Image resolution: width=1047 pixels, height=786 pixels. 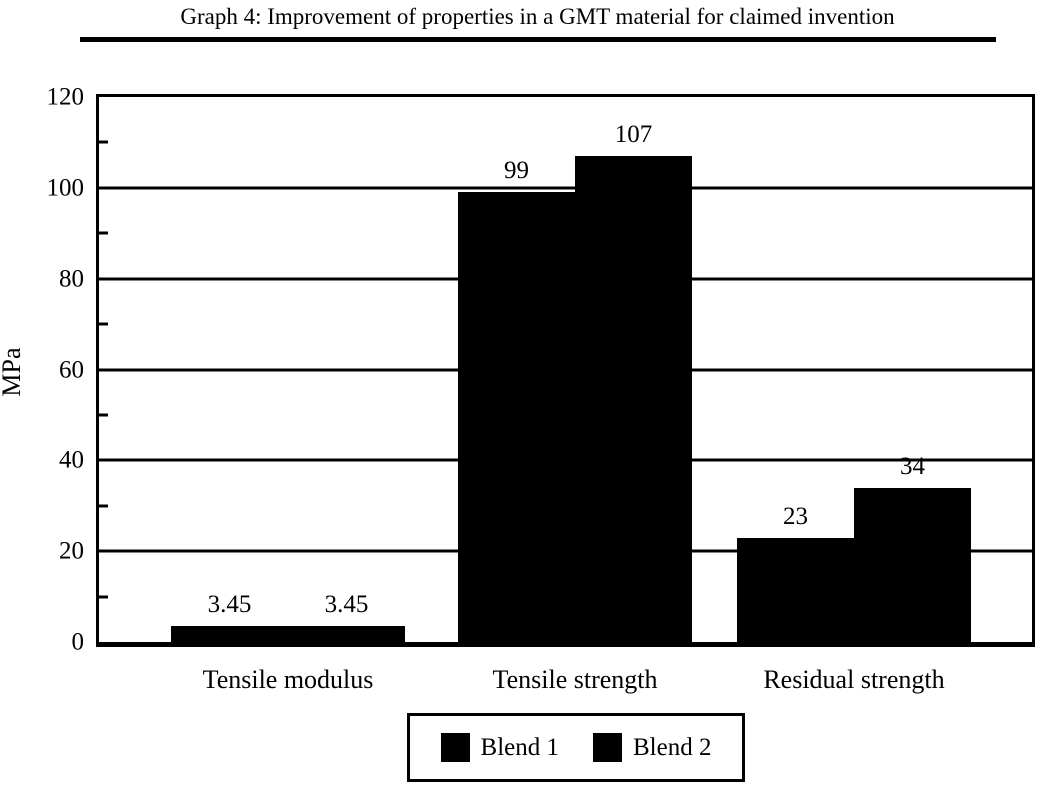 I want to click on legend-entry-blend-2: Blend 2, so click(x=652, y=747).